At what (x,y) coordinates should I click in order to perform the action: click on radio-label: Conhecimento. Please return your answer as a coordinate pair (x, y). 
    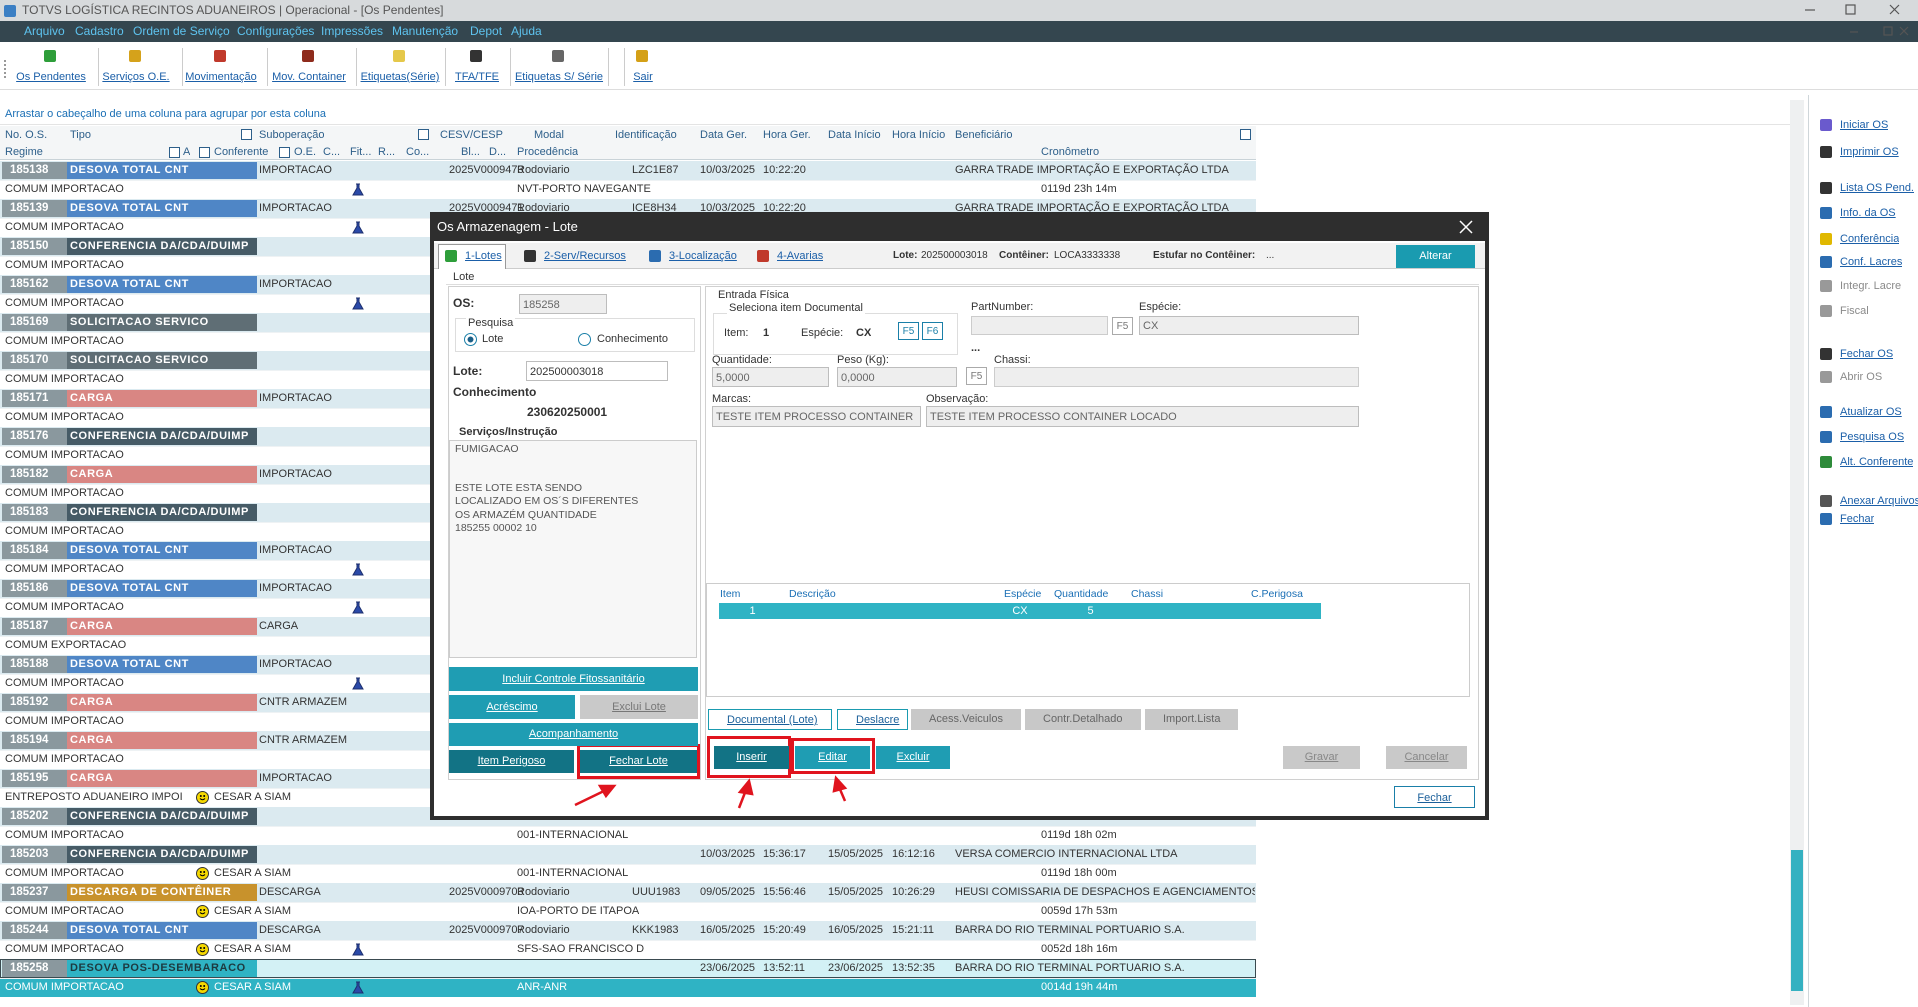
    Looking at the image, I should click on (632, 339).